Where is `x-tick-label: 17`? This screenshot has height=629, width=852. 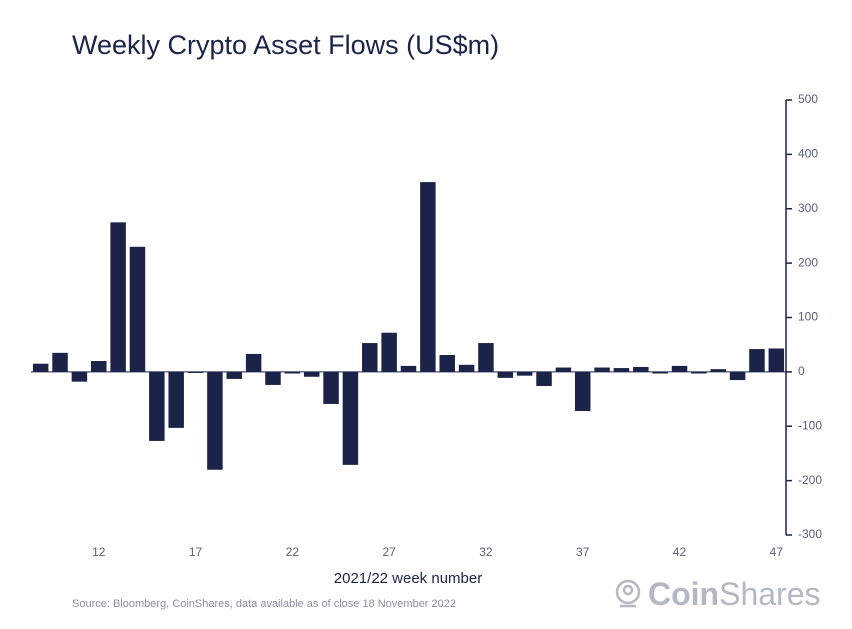 x-tick-label: 17 is located at coordinates (196, 552).